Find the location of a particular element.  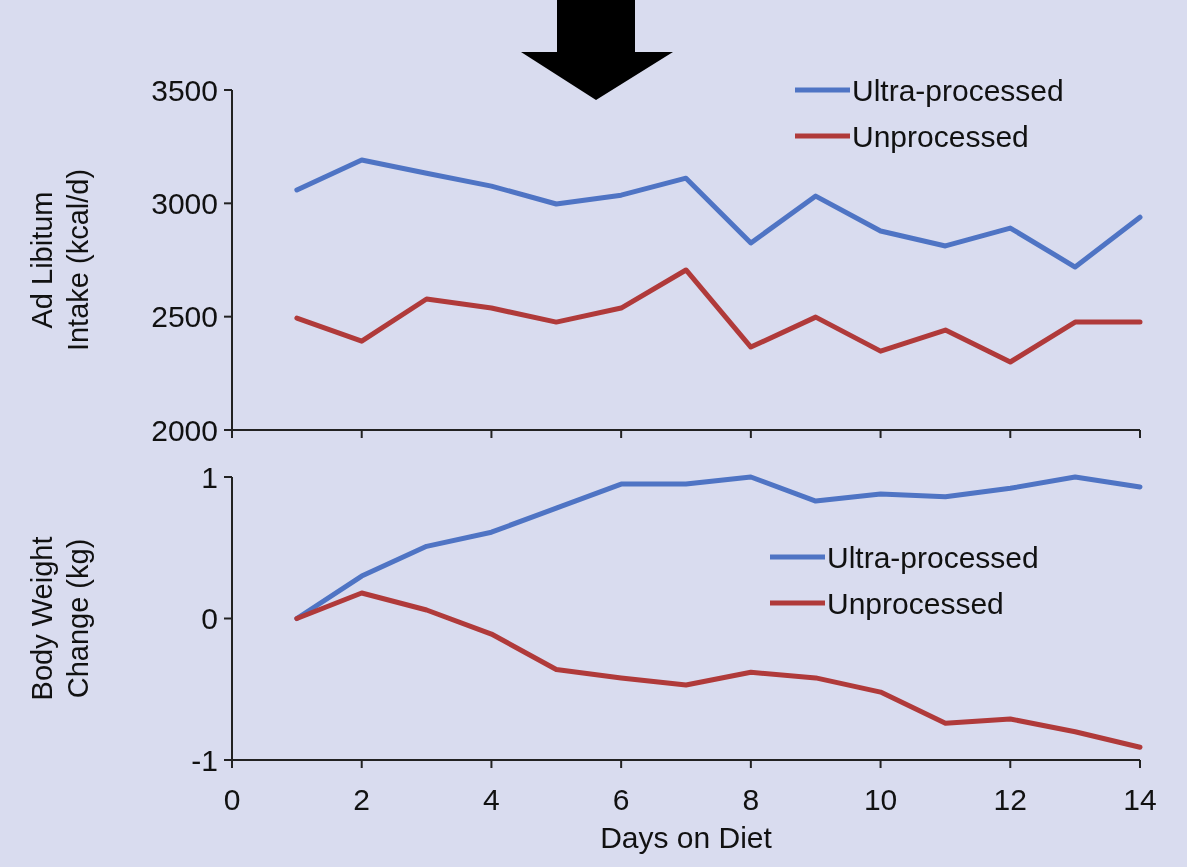

y-tick-label: 2500 is located at coordinates (184, 317).